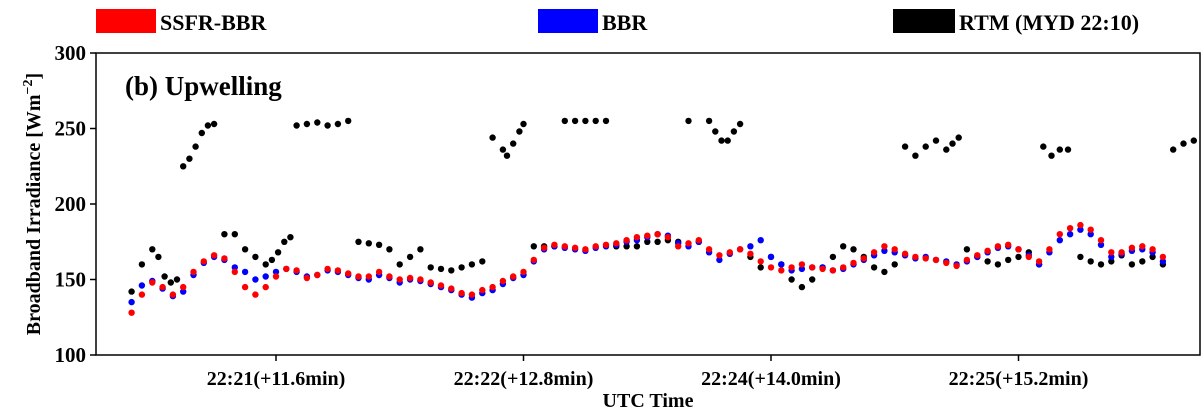 The height and width of the screenshot is (417, 1204). Describe the element at coordinates (28, 86) in the screenshot. I see `y-axis-title-sup: −2` at that location.